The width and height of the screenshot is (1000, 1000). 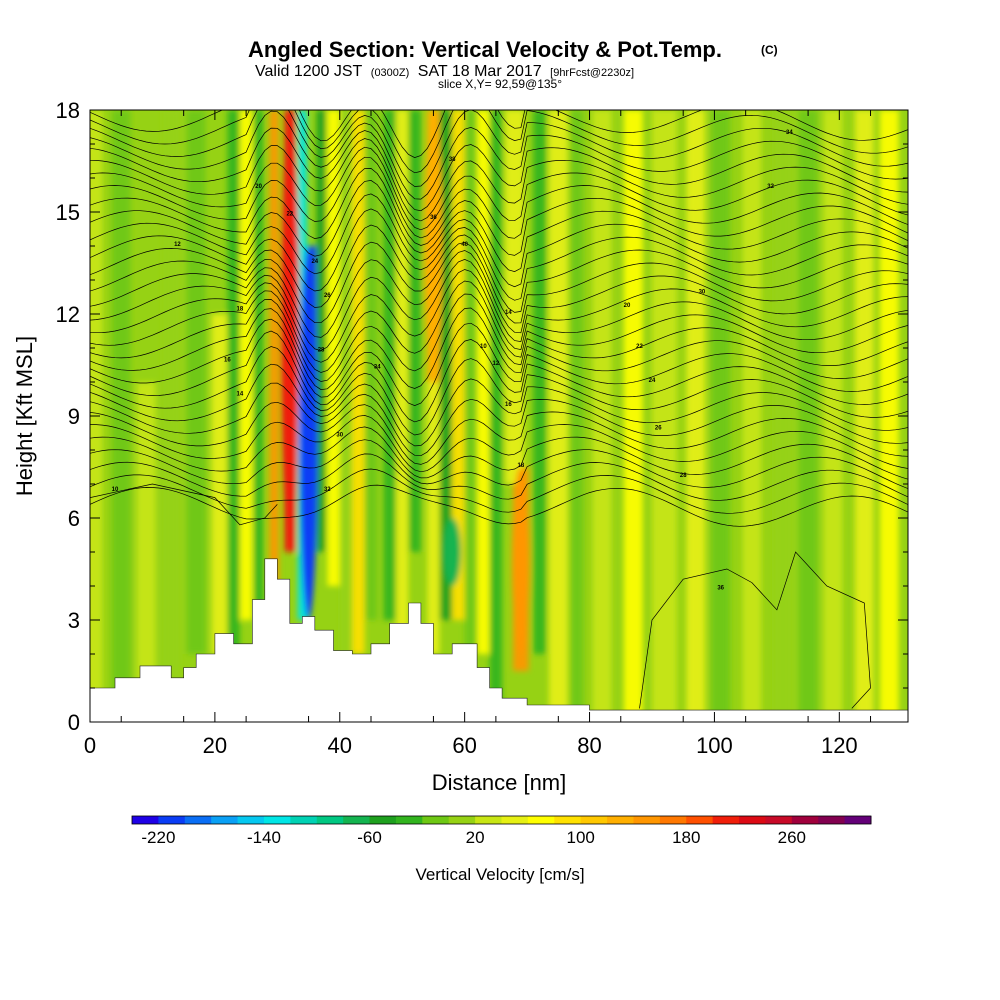 What do you see at coordinates (309, 71) in the screenshot?
I see `valid-prefix: Valid 1200 JST` at bounding box center [309, 71].